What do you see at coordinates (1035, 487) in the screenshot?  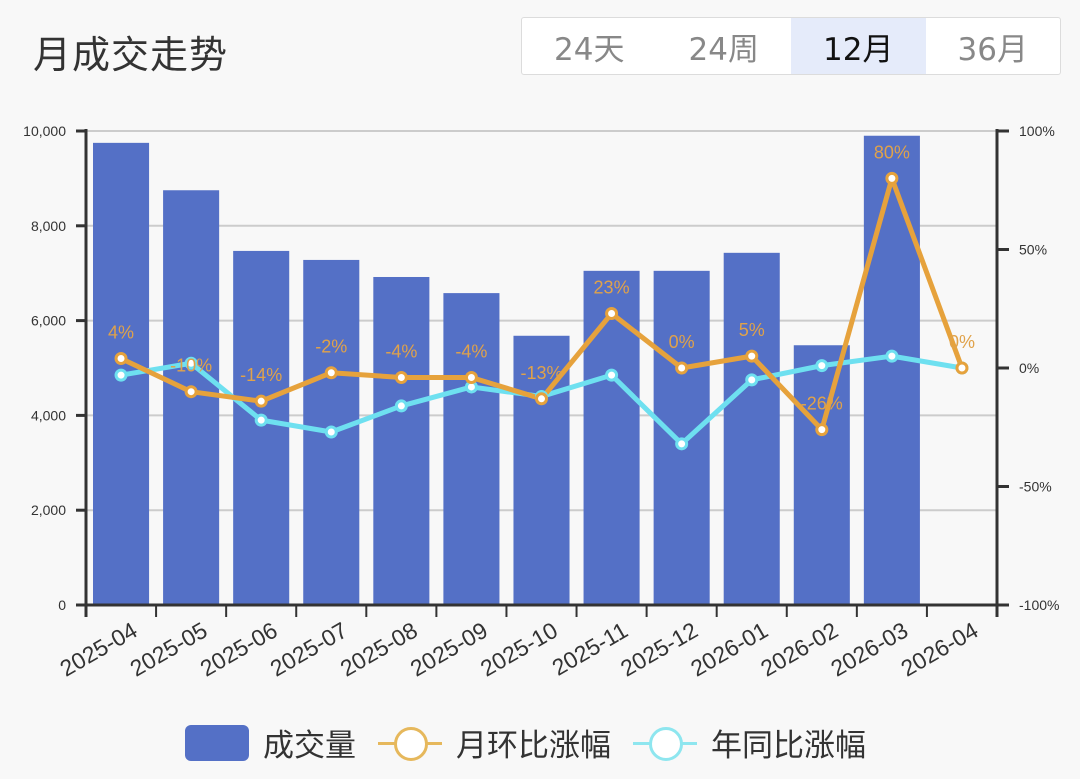 I see `y-right-tick-label: -50%` at bounding box center [1035, 487].